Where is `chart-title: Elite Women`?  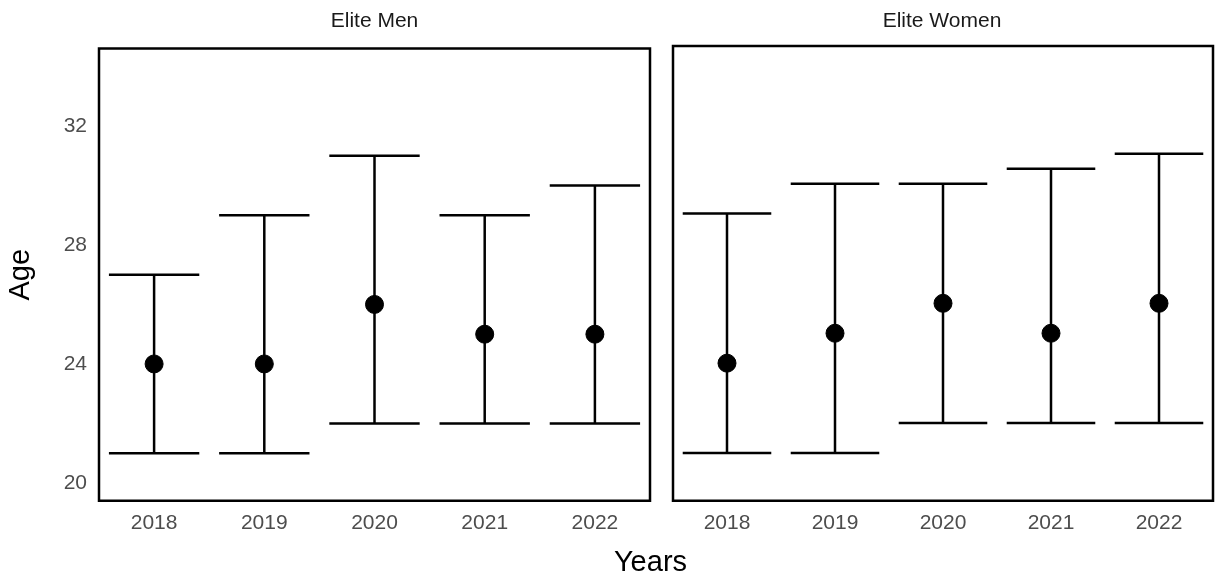
chart-title: Elite Women is located at coordinates (942, 20).